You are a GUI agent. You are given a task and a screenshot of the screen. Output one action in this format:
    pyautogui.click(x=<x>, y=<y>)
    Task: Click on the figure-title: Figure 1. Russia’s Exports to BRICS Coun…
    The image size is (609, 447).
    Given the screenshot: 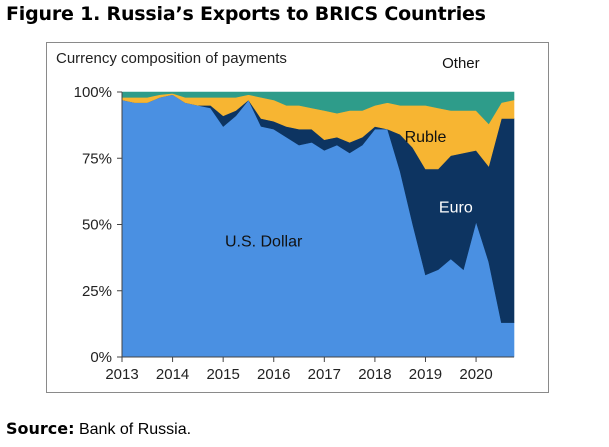 What is the action you would take?
    pyautogui.click(x=246, y=14)
    